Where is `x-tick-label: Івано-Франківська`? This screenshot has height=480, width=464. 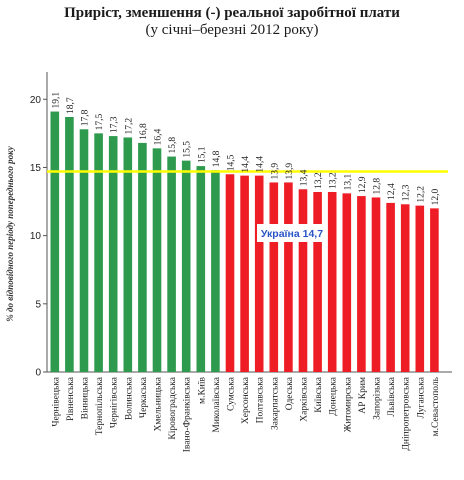 x-tick-label: Івано-Франківська is located at coordinates (188, 414).